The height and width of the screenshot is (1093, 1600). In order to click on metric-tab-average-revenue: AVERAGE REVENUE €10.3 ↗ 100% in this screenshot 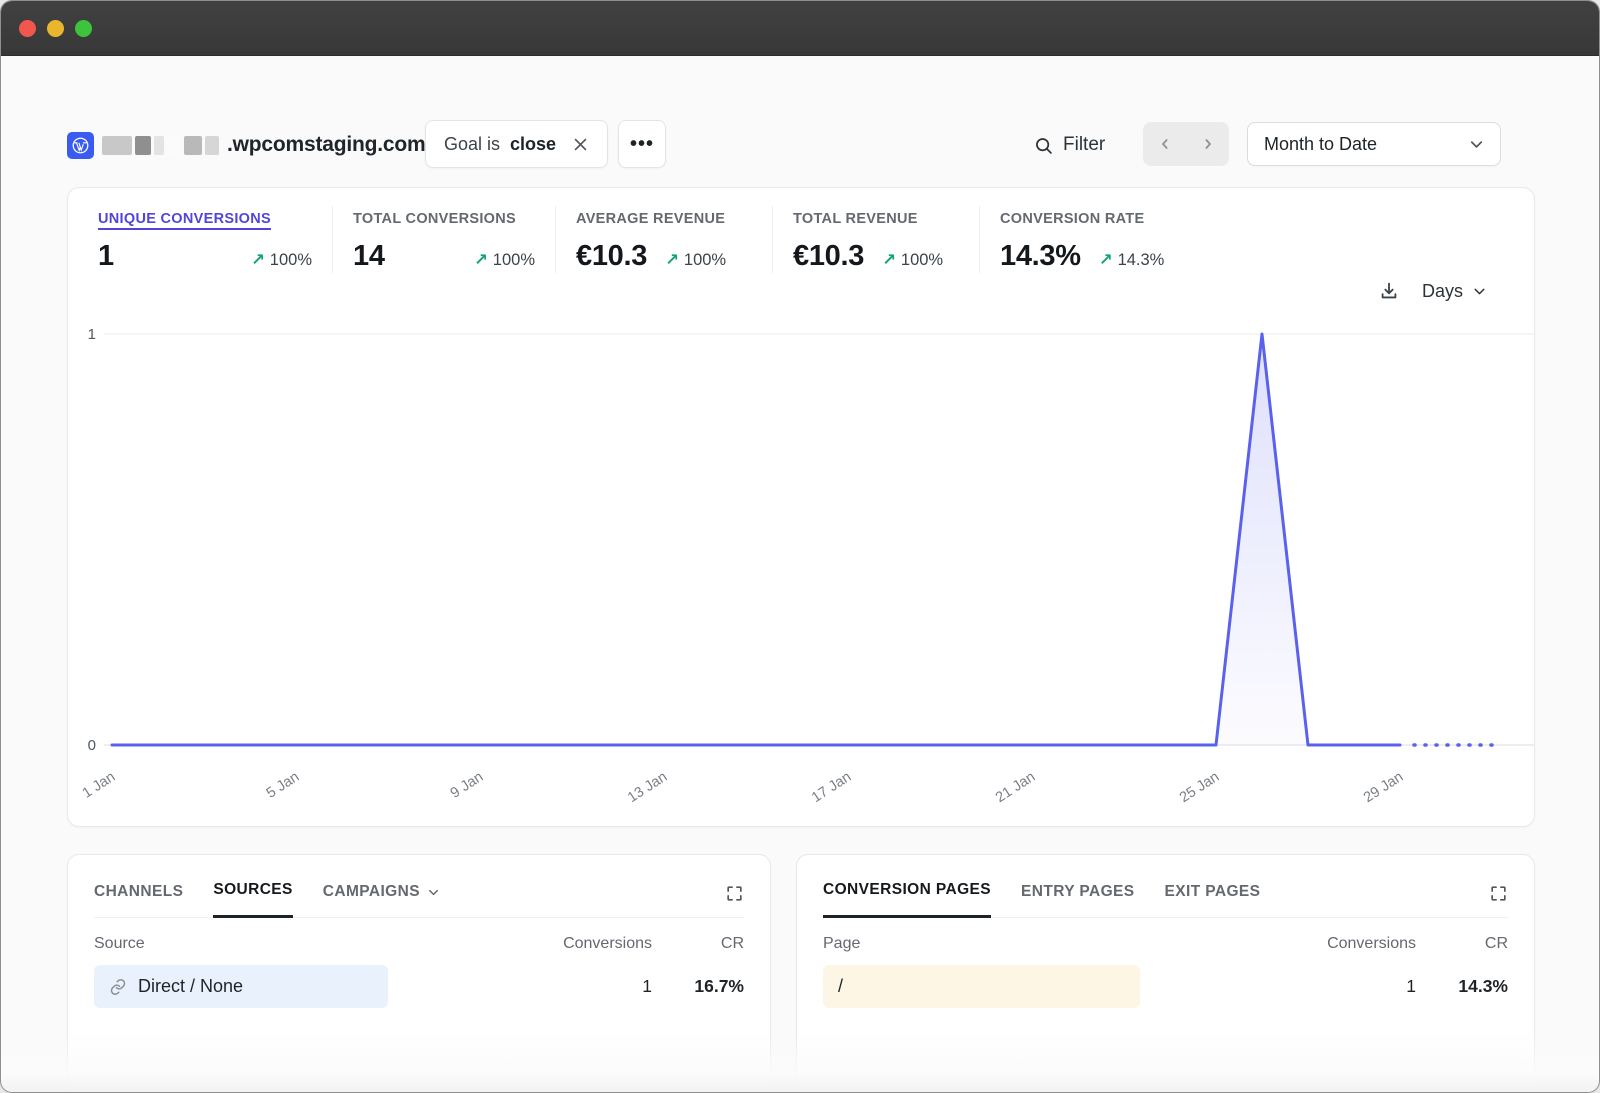, I will do `click(663, 239)`.